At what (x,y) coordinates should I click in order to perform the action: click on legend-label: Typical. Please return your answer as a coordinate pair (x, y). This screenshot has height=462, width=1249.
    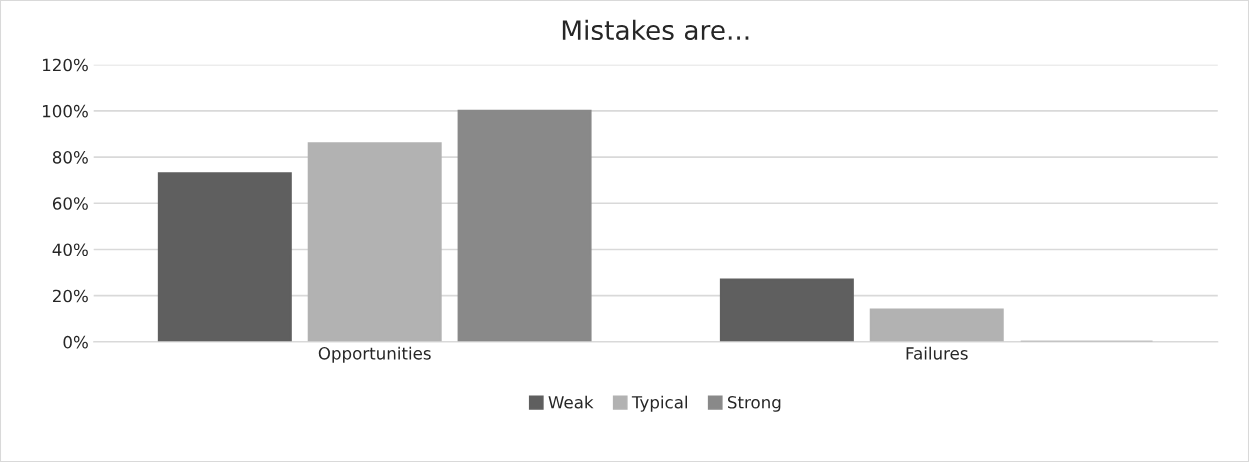
    Looking at the image, I should click on (659, 403).